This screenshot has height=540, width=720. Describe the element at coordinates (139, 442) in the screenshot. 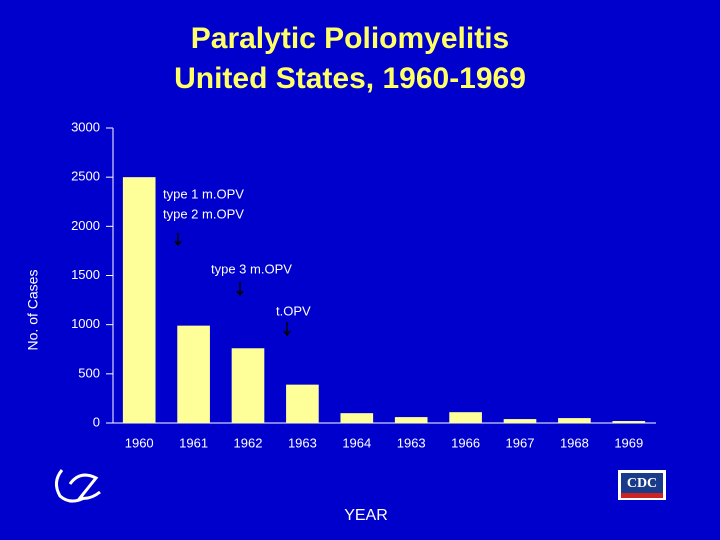

I see `x-tick-label: 1960` at that location.